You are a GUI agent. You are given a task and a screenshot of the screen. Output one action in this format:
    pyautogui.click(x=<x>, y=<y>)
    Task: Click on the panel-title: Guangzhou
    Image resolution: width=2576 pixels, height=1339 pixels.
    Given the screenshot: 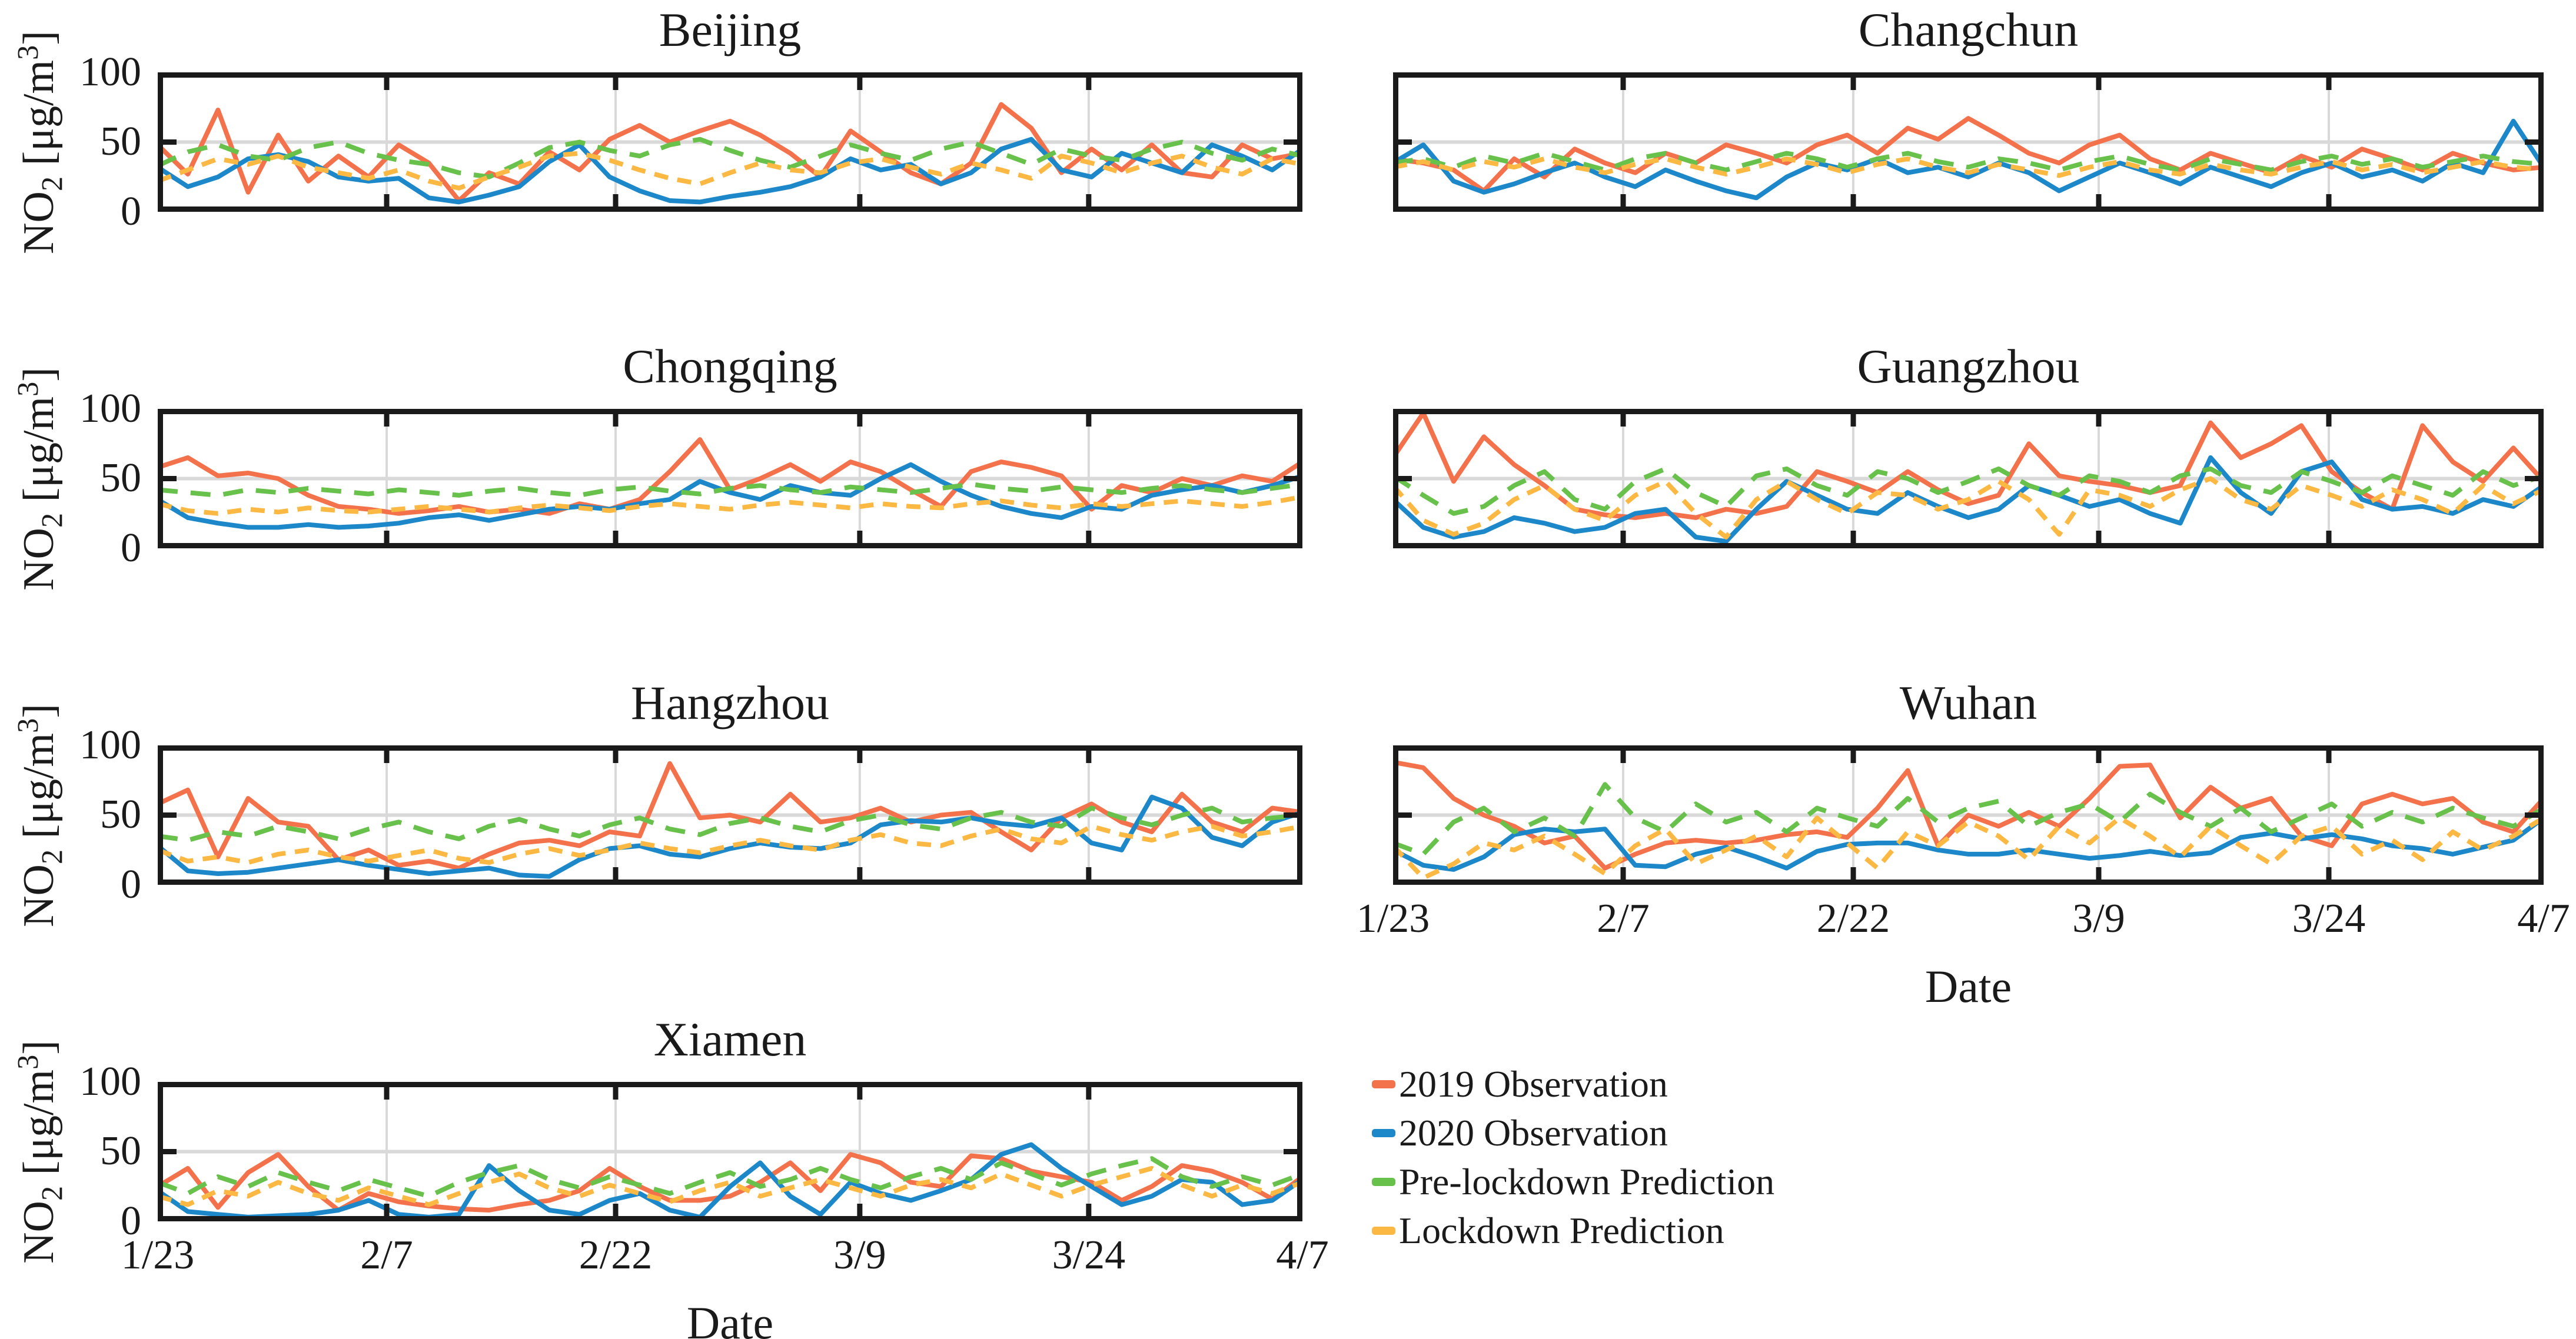 What is the action you would take?
    pyautogui.click(x=1968, y=366)
    